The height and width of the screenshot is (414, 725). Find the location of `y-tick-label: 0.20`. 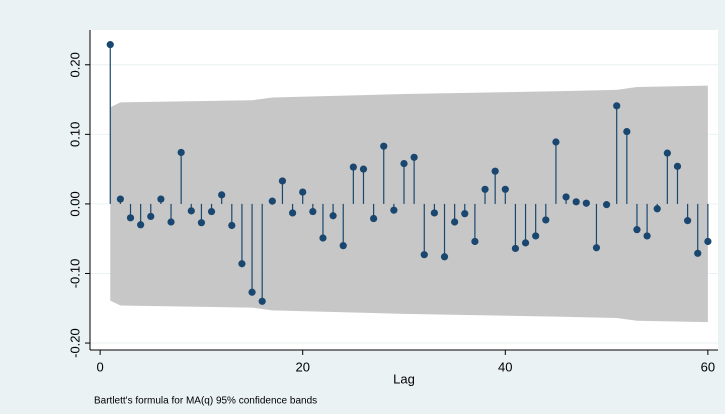

y-tick-label: 0.20 is located at coordinates (74, 64).